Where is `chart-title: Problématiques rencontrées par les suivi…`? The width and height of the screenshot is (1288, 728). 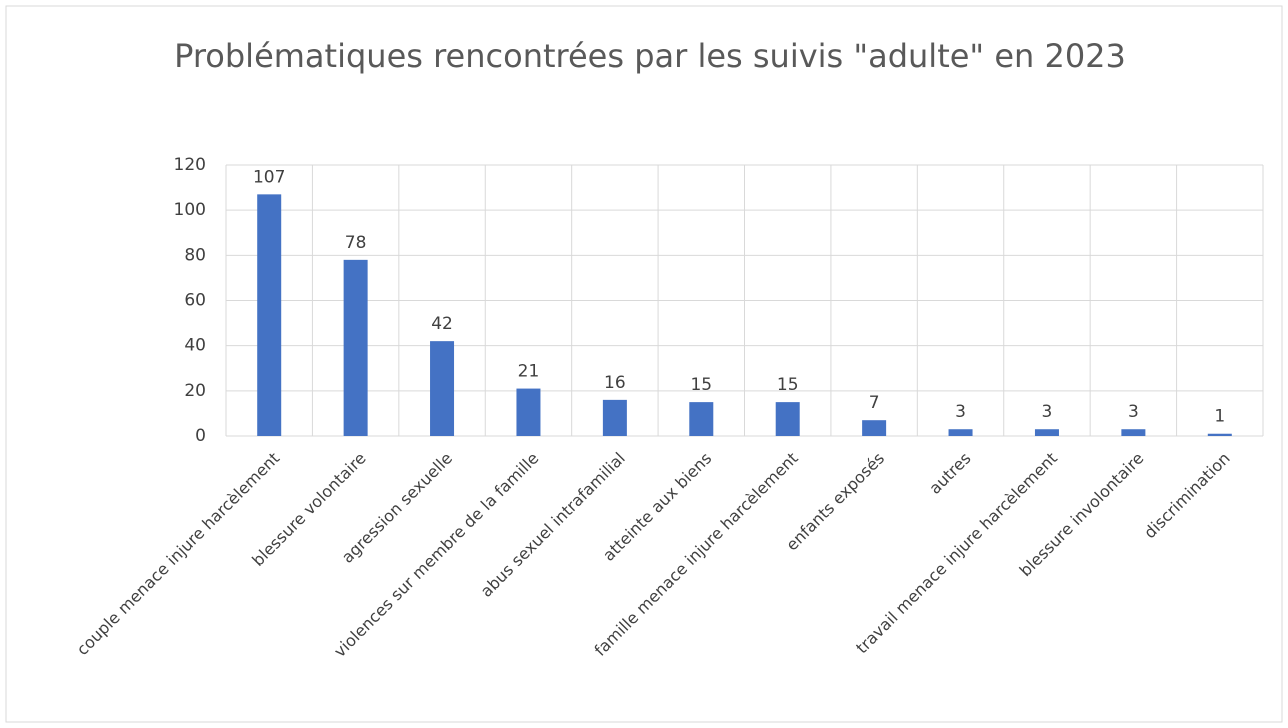
chart-title: Problématiques rencontrées par les suivi… is located at coordinates (650, 56).